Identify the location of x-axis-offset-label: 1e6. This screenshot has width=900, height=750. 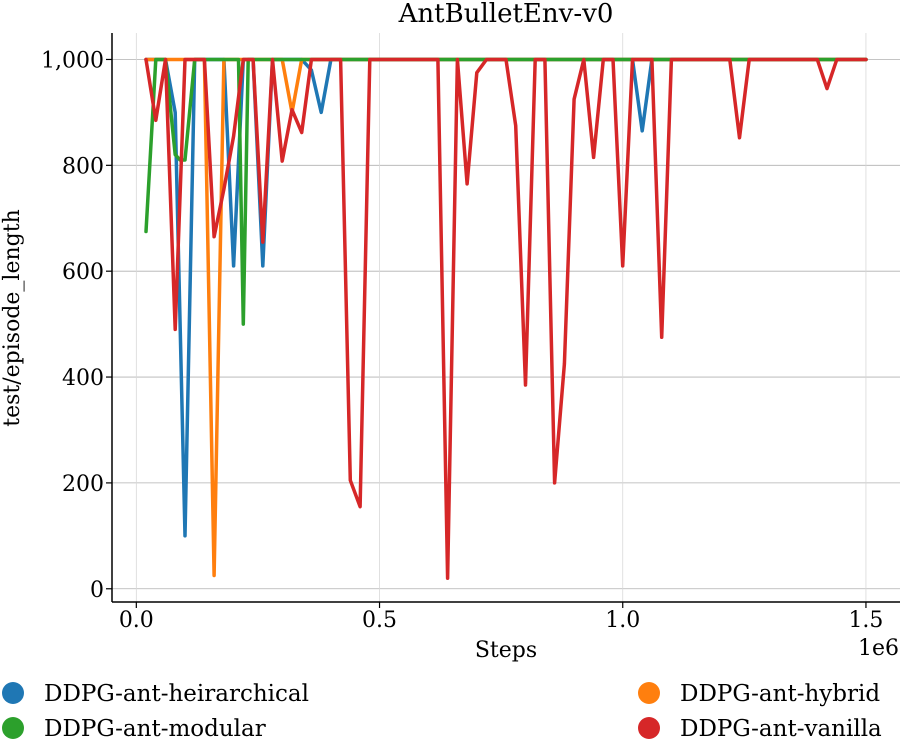
(878, 648).